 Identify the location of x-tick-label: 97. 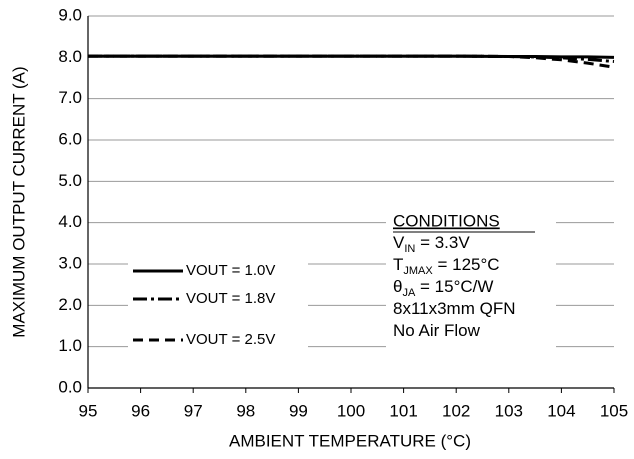
(193, 410).